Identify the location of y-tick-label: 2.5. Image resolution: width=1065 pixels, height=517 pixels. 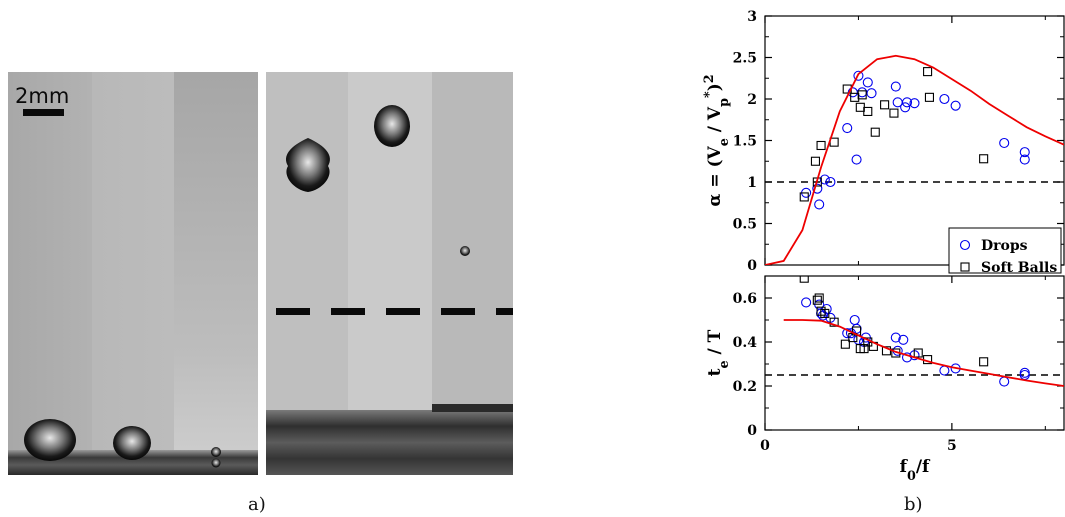
(745, 59).